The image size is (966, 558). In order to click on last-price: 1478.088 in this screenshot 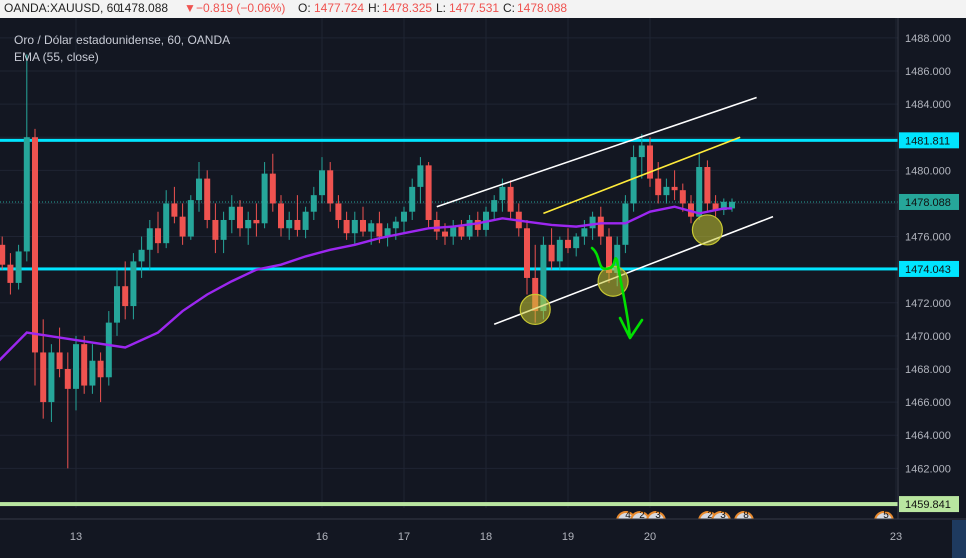, I will do `click(143, 8)`.